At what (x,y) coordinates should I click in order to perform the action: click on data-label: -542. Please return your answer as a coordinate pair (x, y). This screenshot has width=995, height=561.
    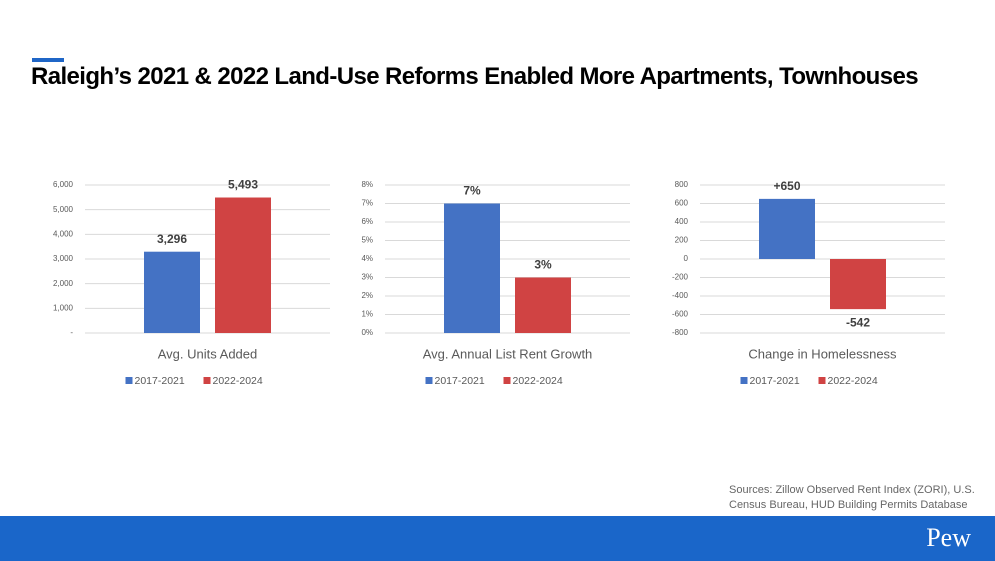
    Looking at the image, I should click on (858, 322).